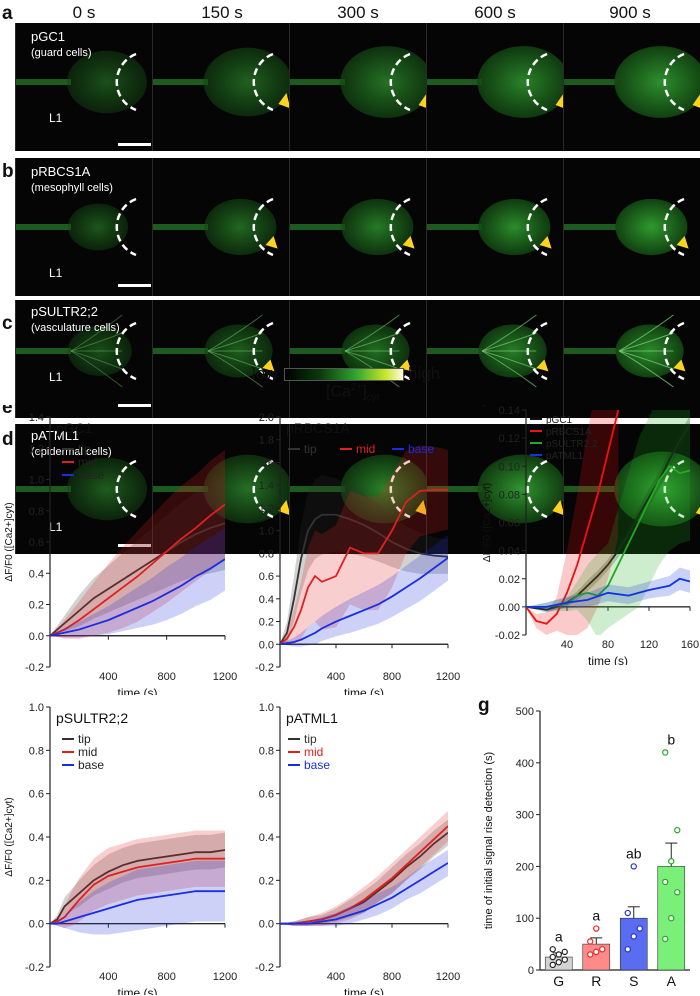 This screenshot has height=996, width=700. Describe the element at coordinates (572, 444) in the screenshot. I see `legend-label-pSULTR2;2: pSULTR2;2` at that location.